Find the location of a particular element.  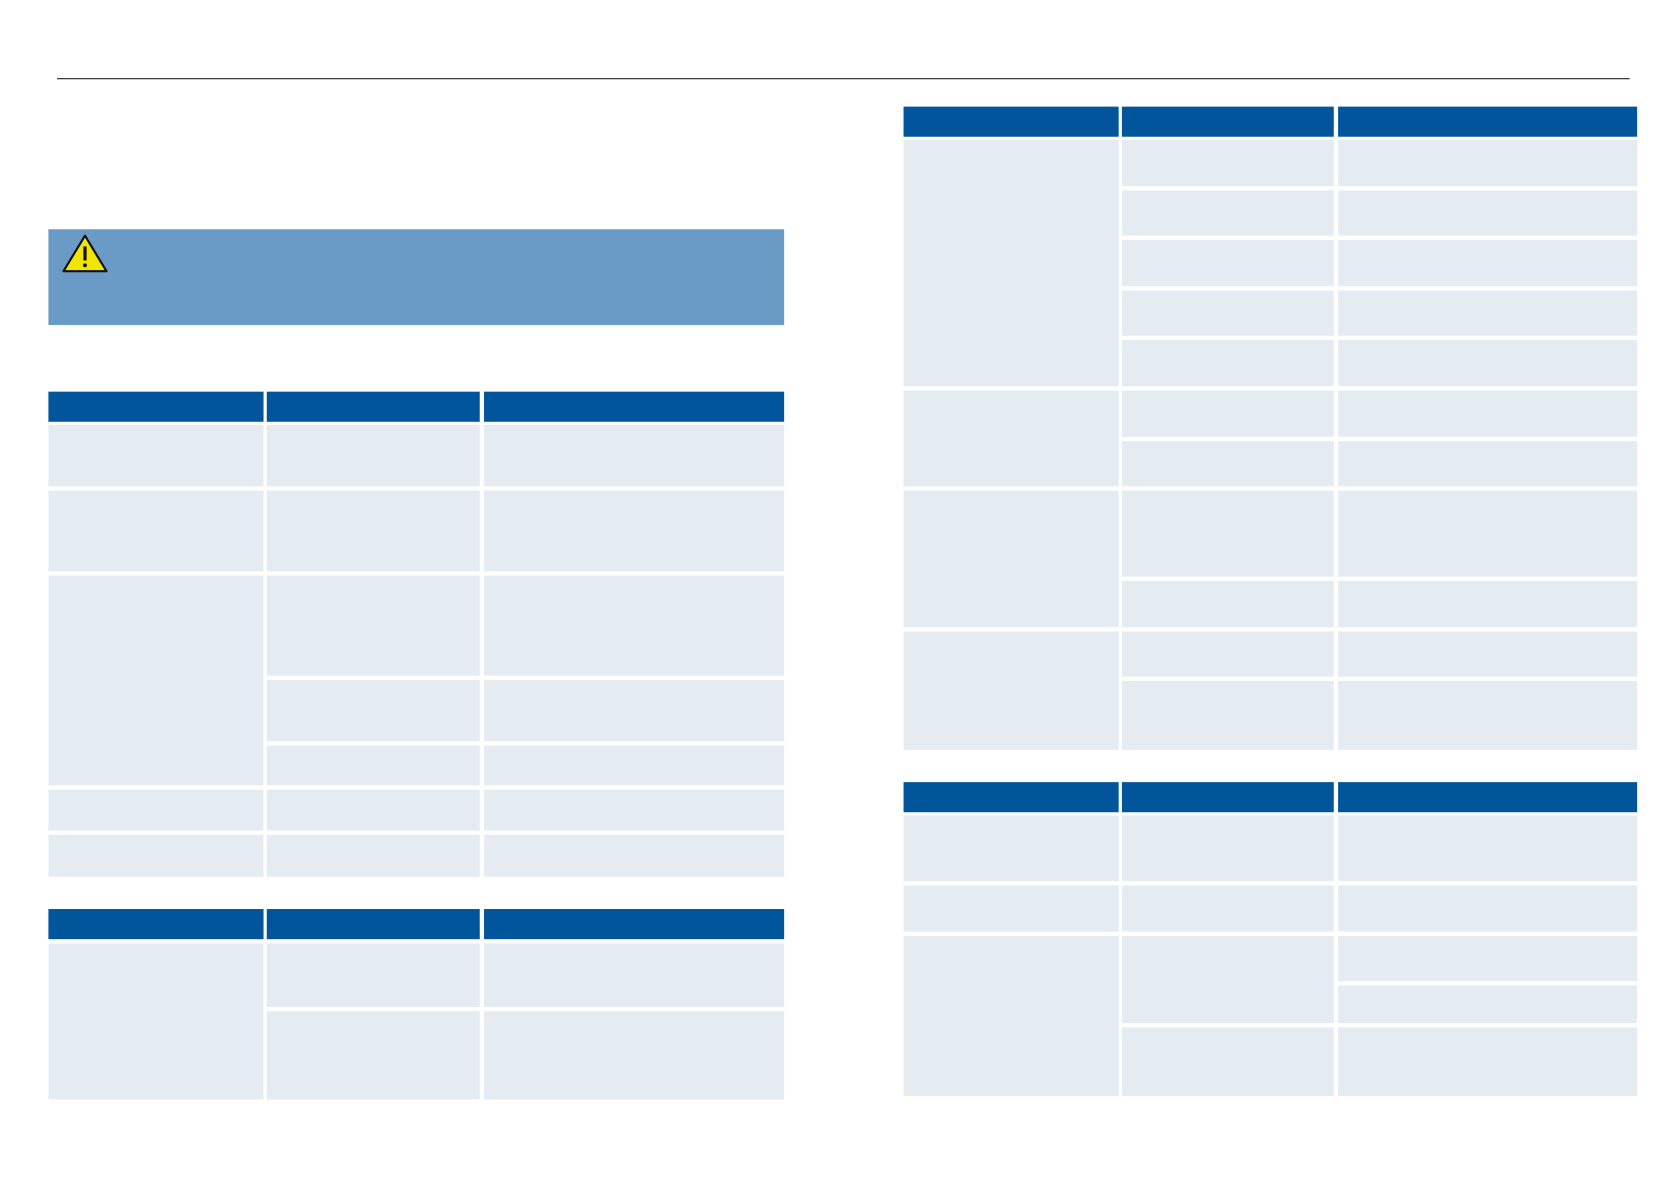

warning-icon-dot is located at coordinates (85, 265).